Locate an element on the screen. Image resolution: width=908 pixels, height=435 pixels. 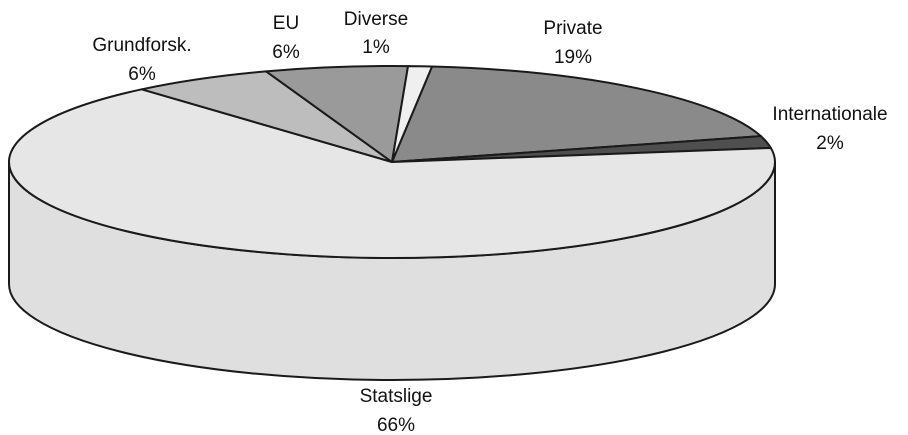
slice-label-grundforsk: Grundforsk. is located at coordinates (141, 45).